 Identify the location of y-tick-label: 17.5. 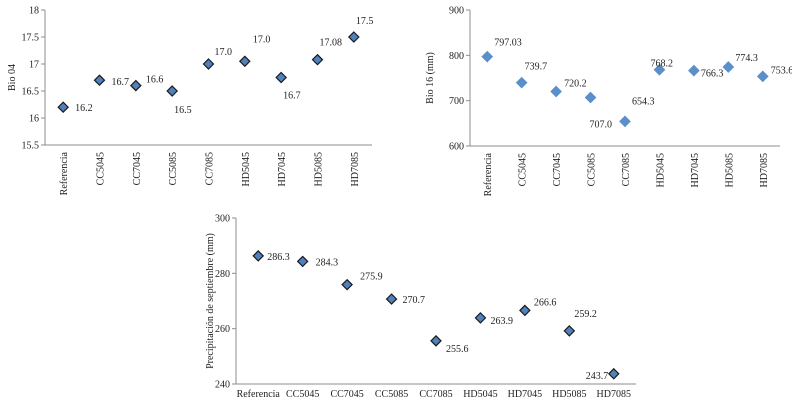
(31, 38).